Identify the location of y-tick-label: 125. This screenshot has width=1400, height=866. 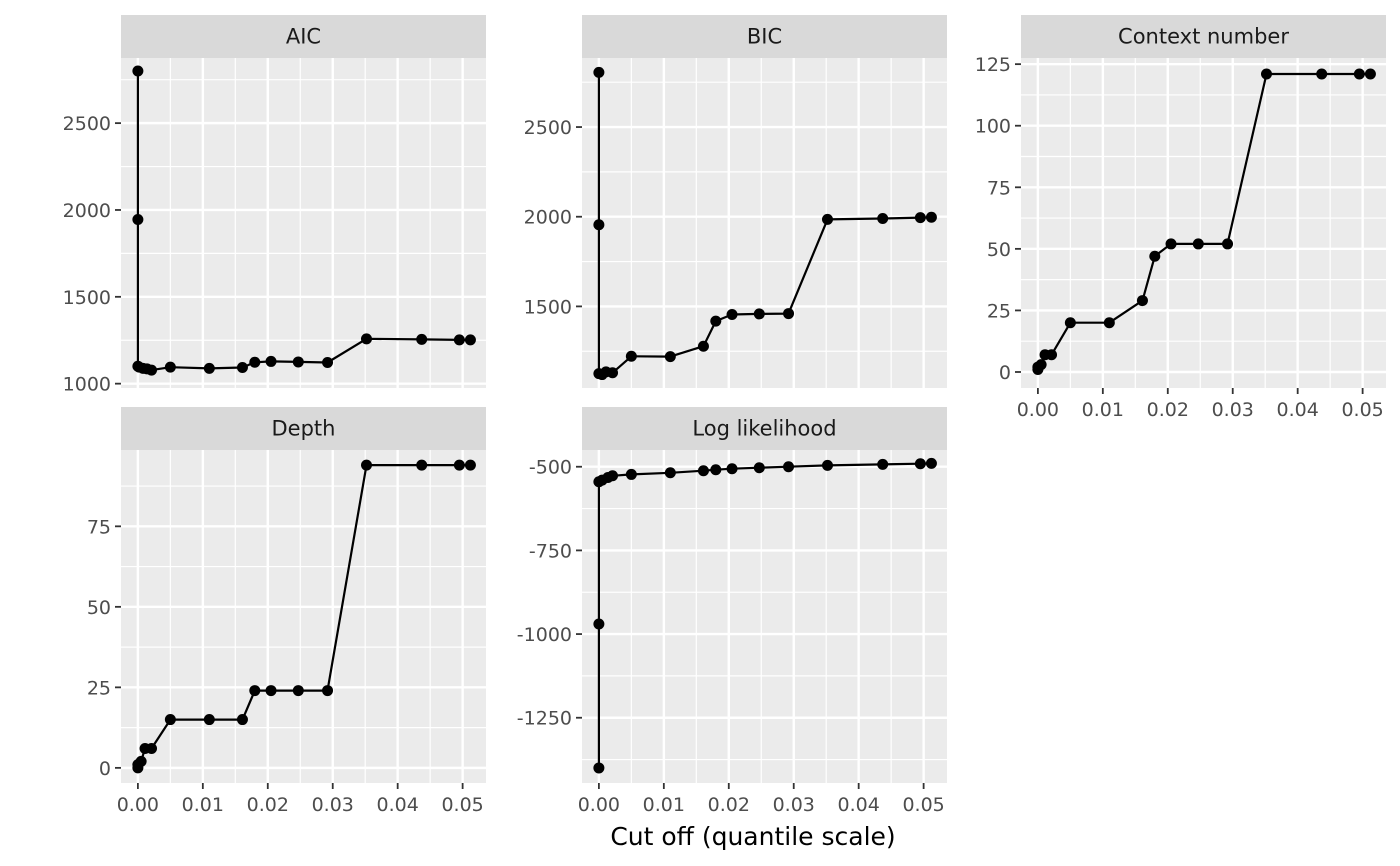
(993, 65).